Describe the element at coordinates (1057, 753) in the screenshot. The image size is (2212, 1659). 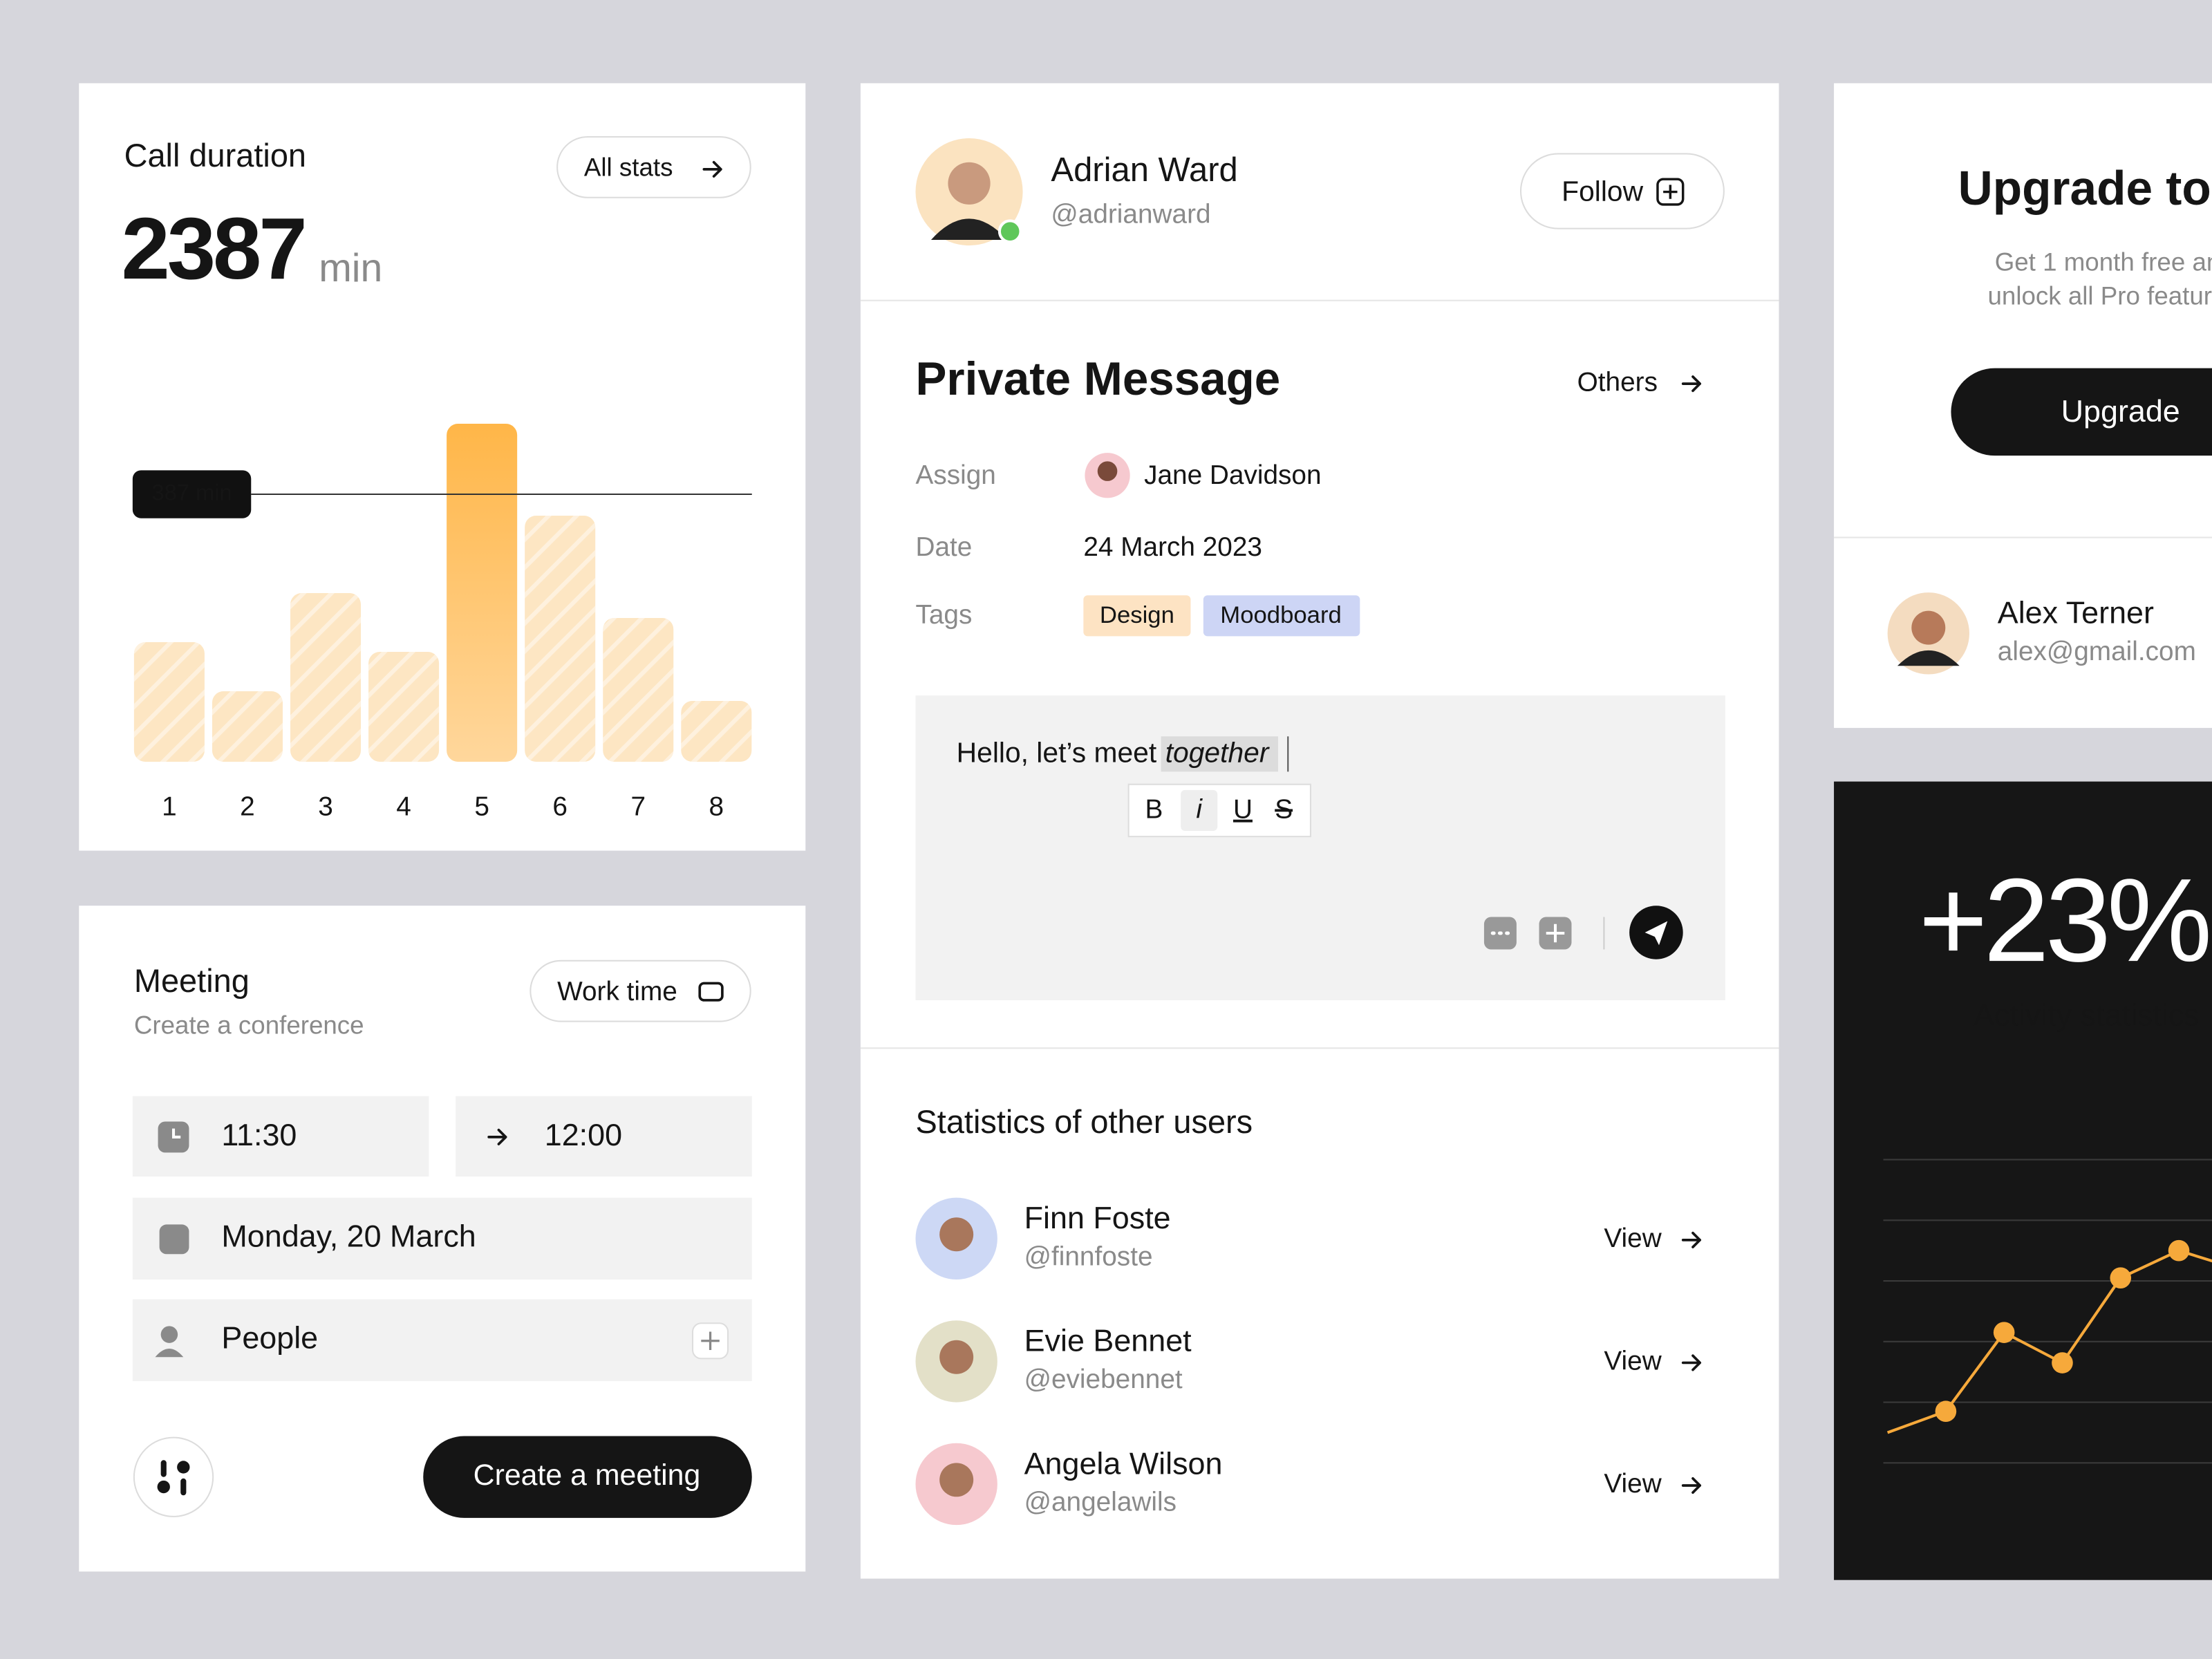
I see `message-text: Hello, let’s meet` at that location.